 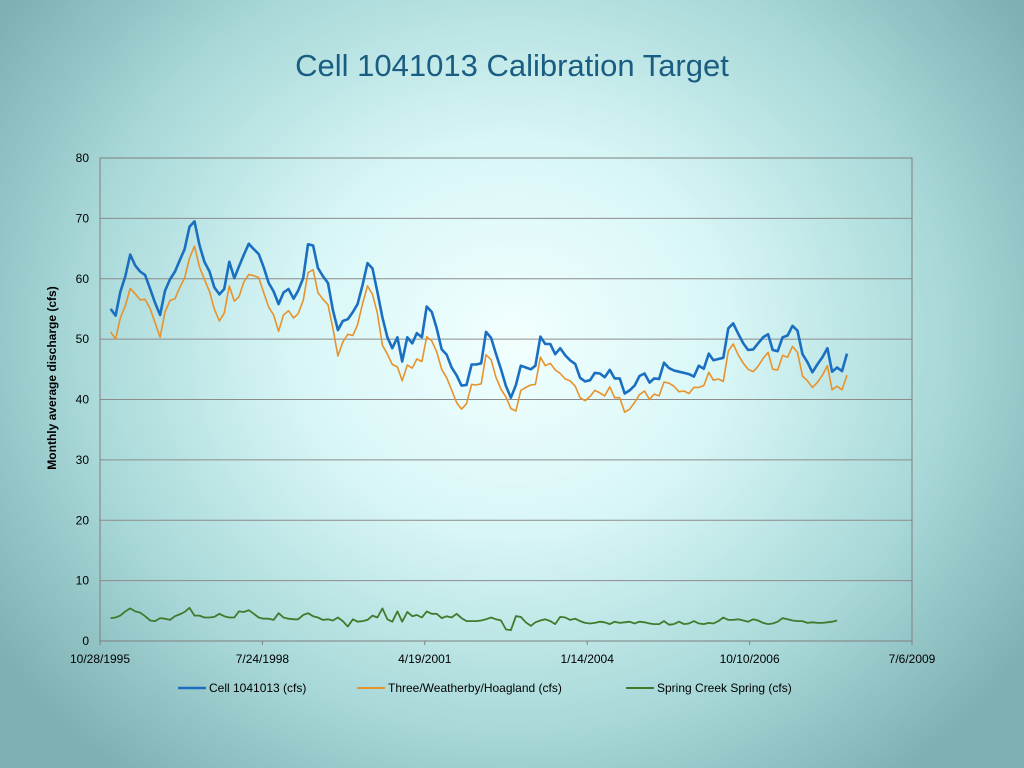 What do you see at coordinates (83, 279) in the screenshot?
I see `y-tick-label: 60` at bounding box center [83, 279].